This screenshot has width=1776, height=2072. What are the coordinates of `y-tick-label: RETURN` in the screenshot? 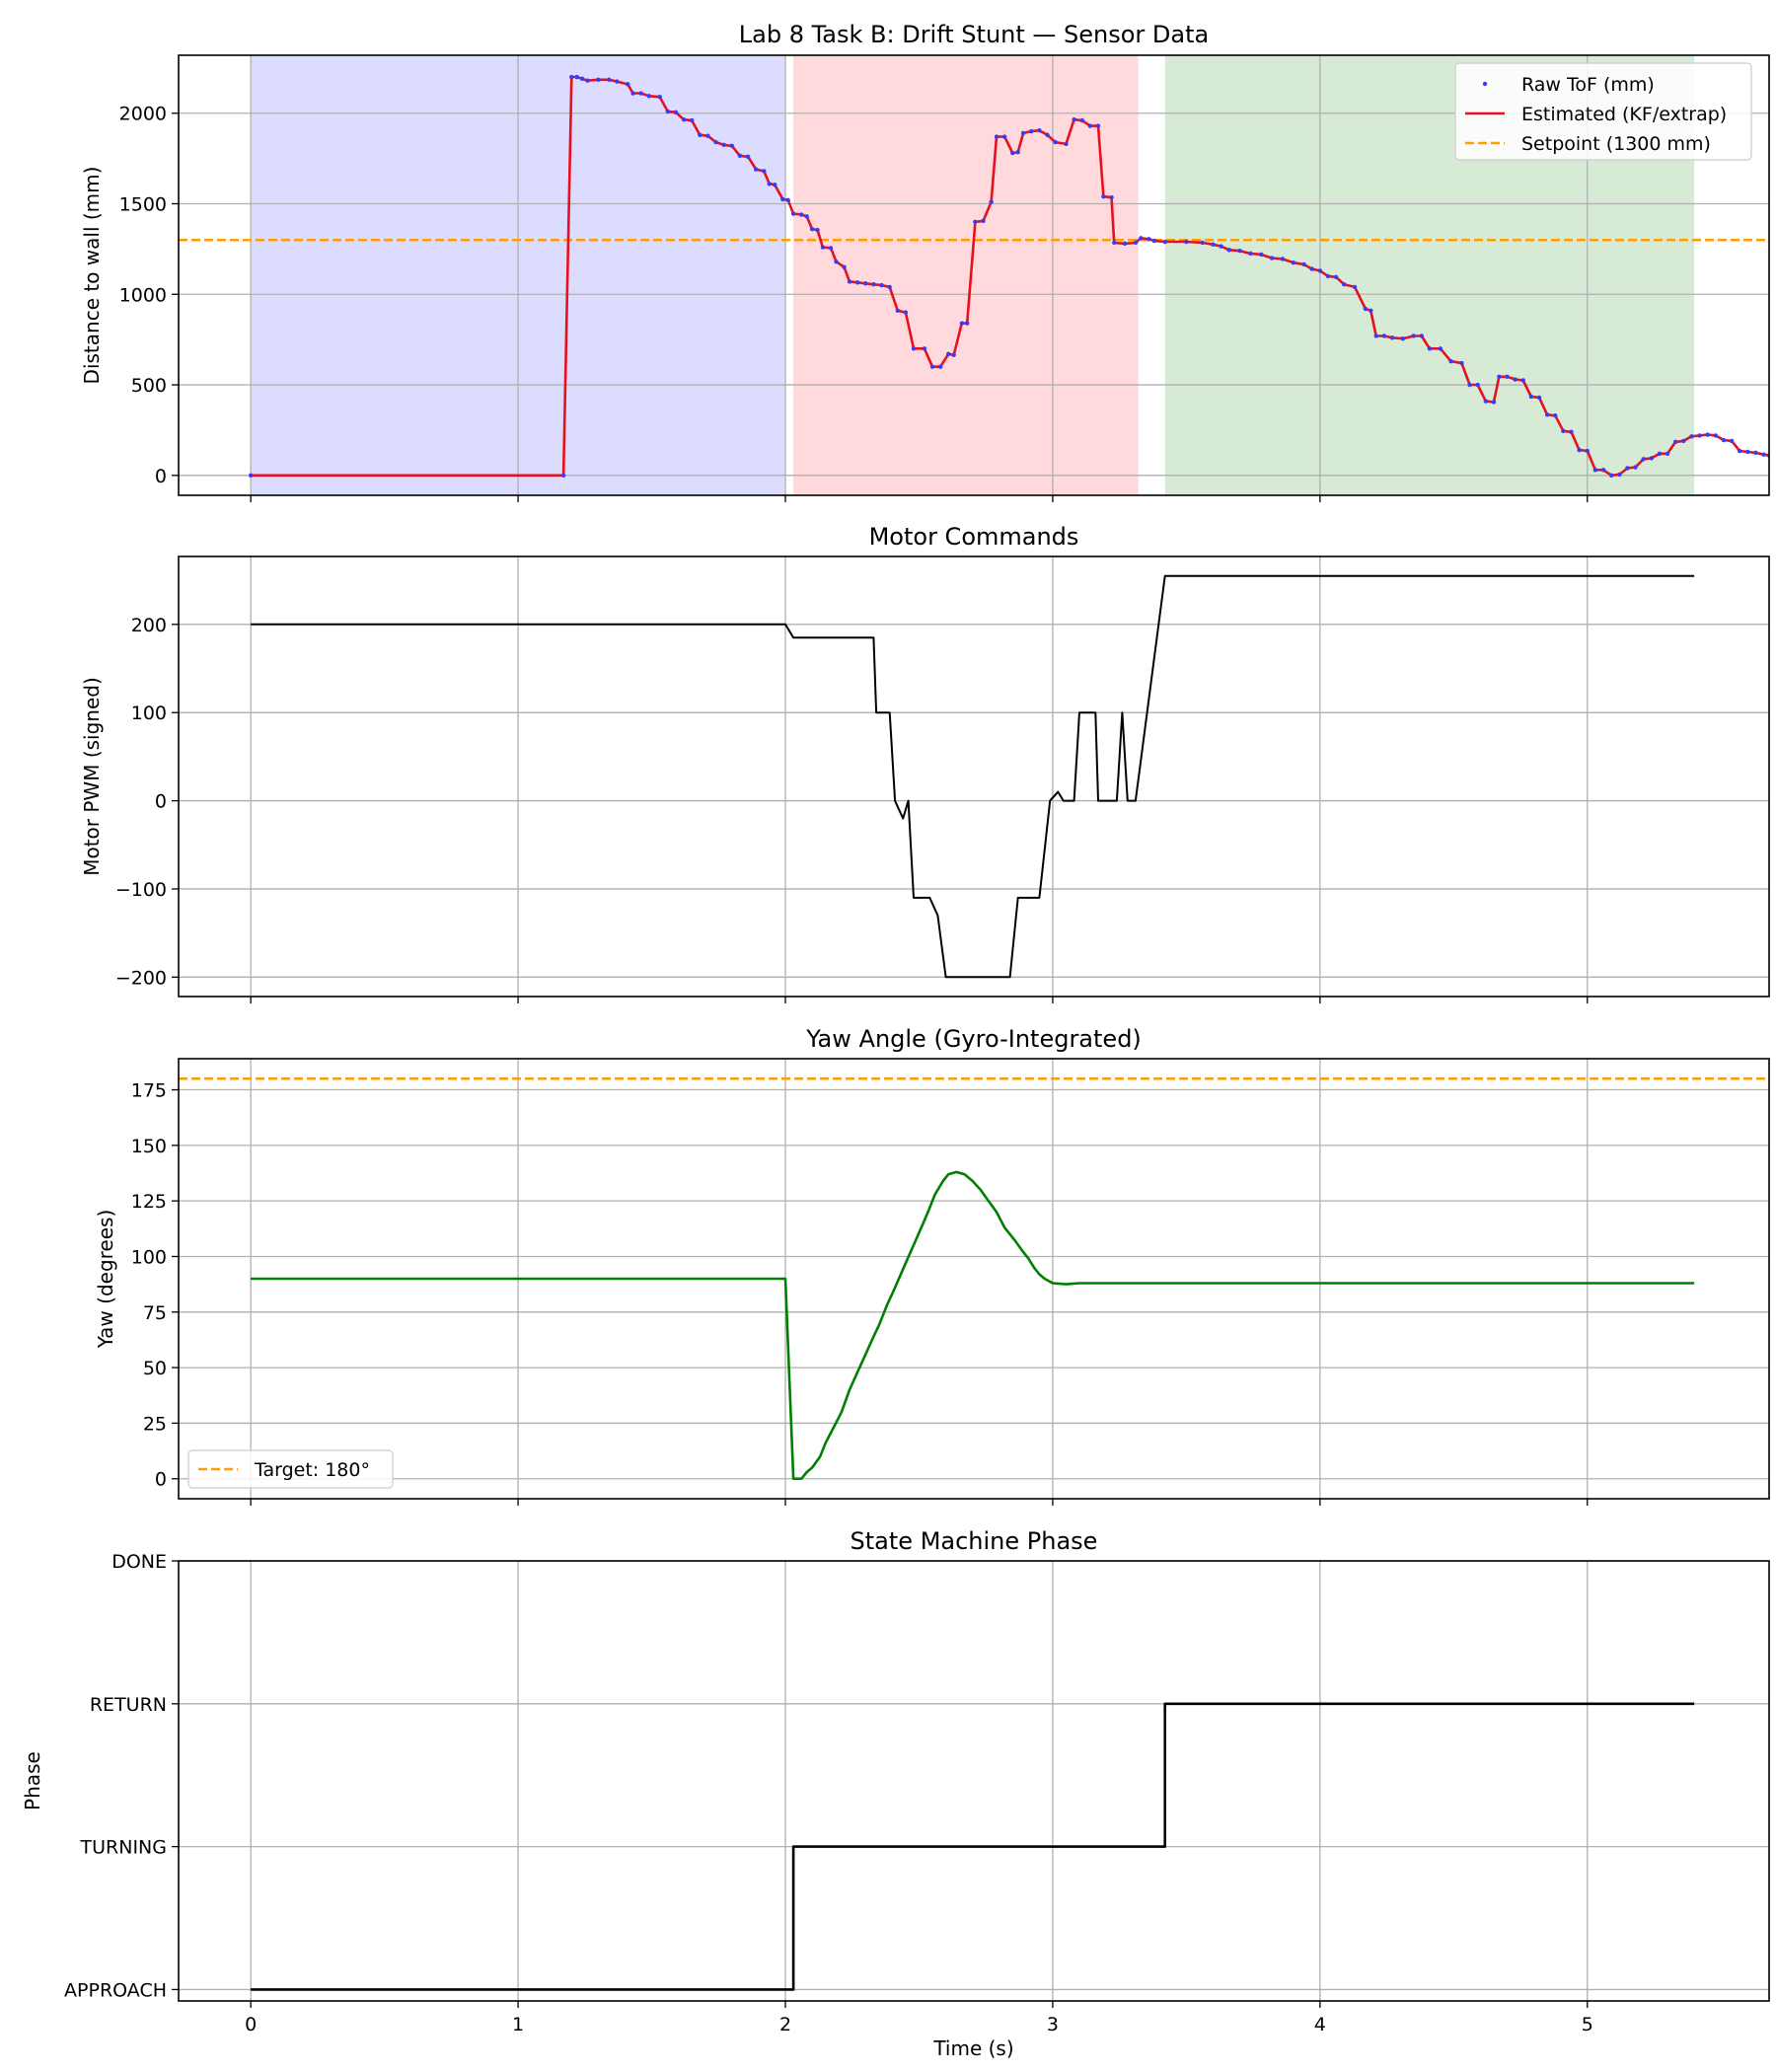 It's located at (128, 1705).